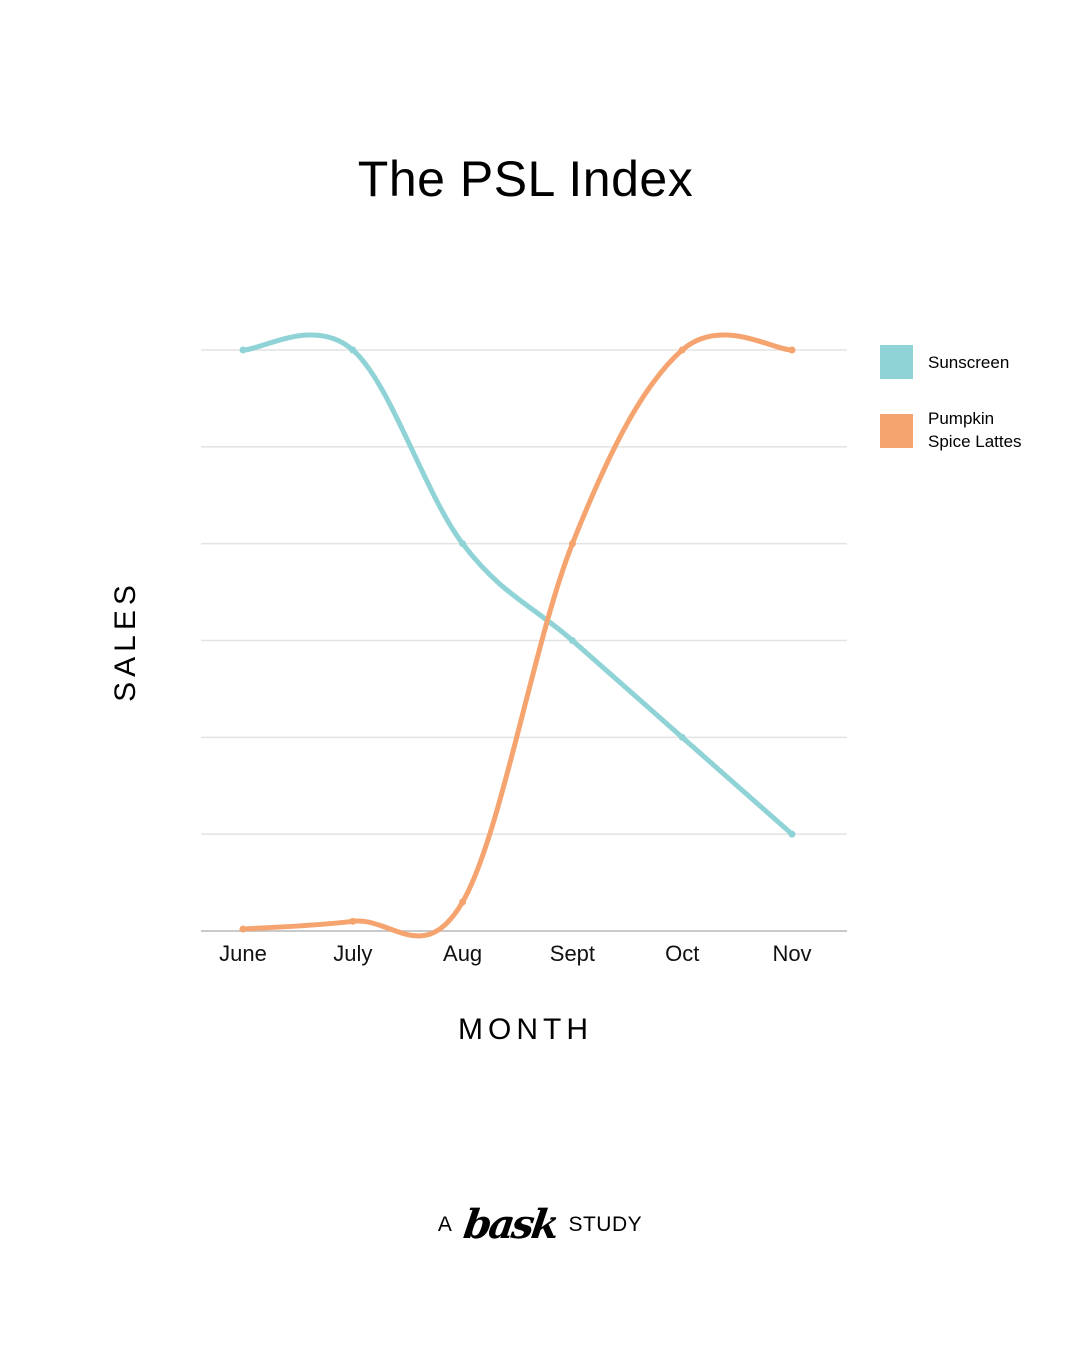 This screenshot has width=1080, height=1350. Describe the element at coordinates (525, 179) in the screenshot. I see `chart-title: The PSL Index` at that location.